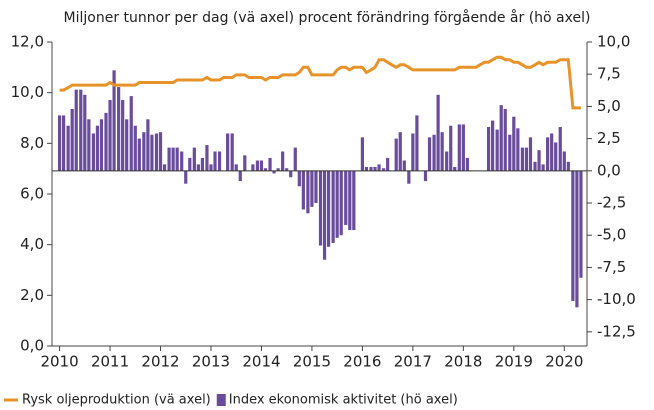 This screenshot has height=410, width=654. I want to click on y2-tick-label: -2,5, so click(611, 203).